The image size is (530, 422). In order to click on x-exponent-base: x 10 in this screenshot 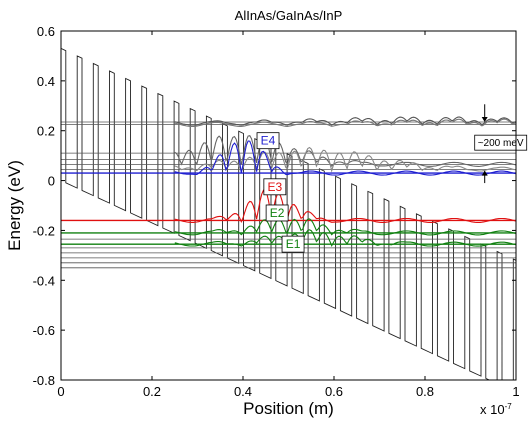, I will do `click(492, 409)`.